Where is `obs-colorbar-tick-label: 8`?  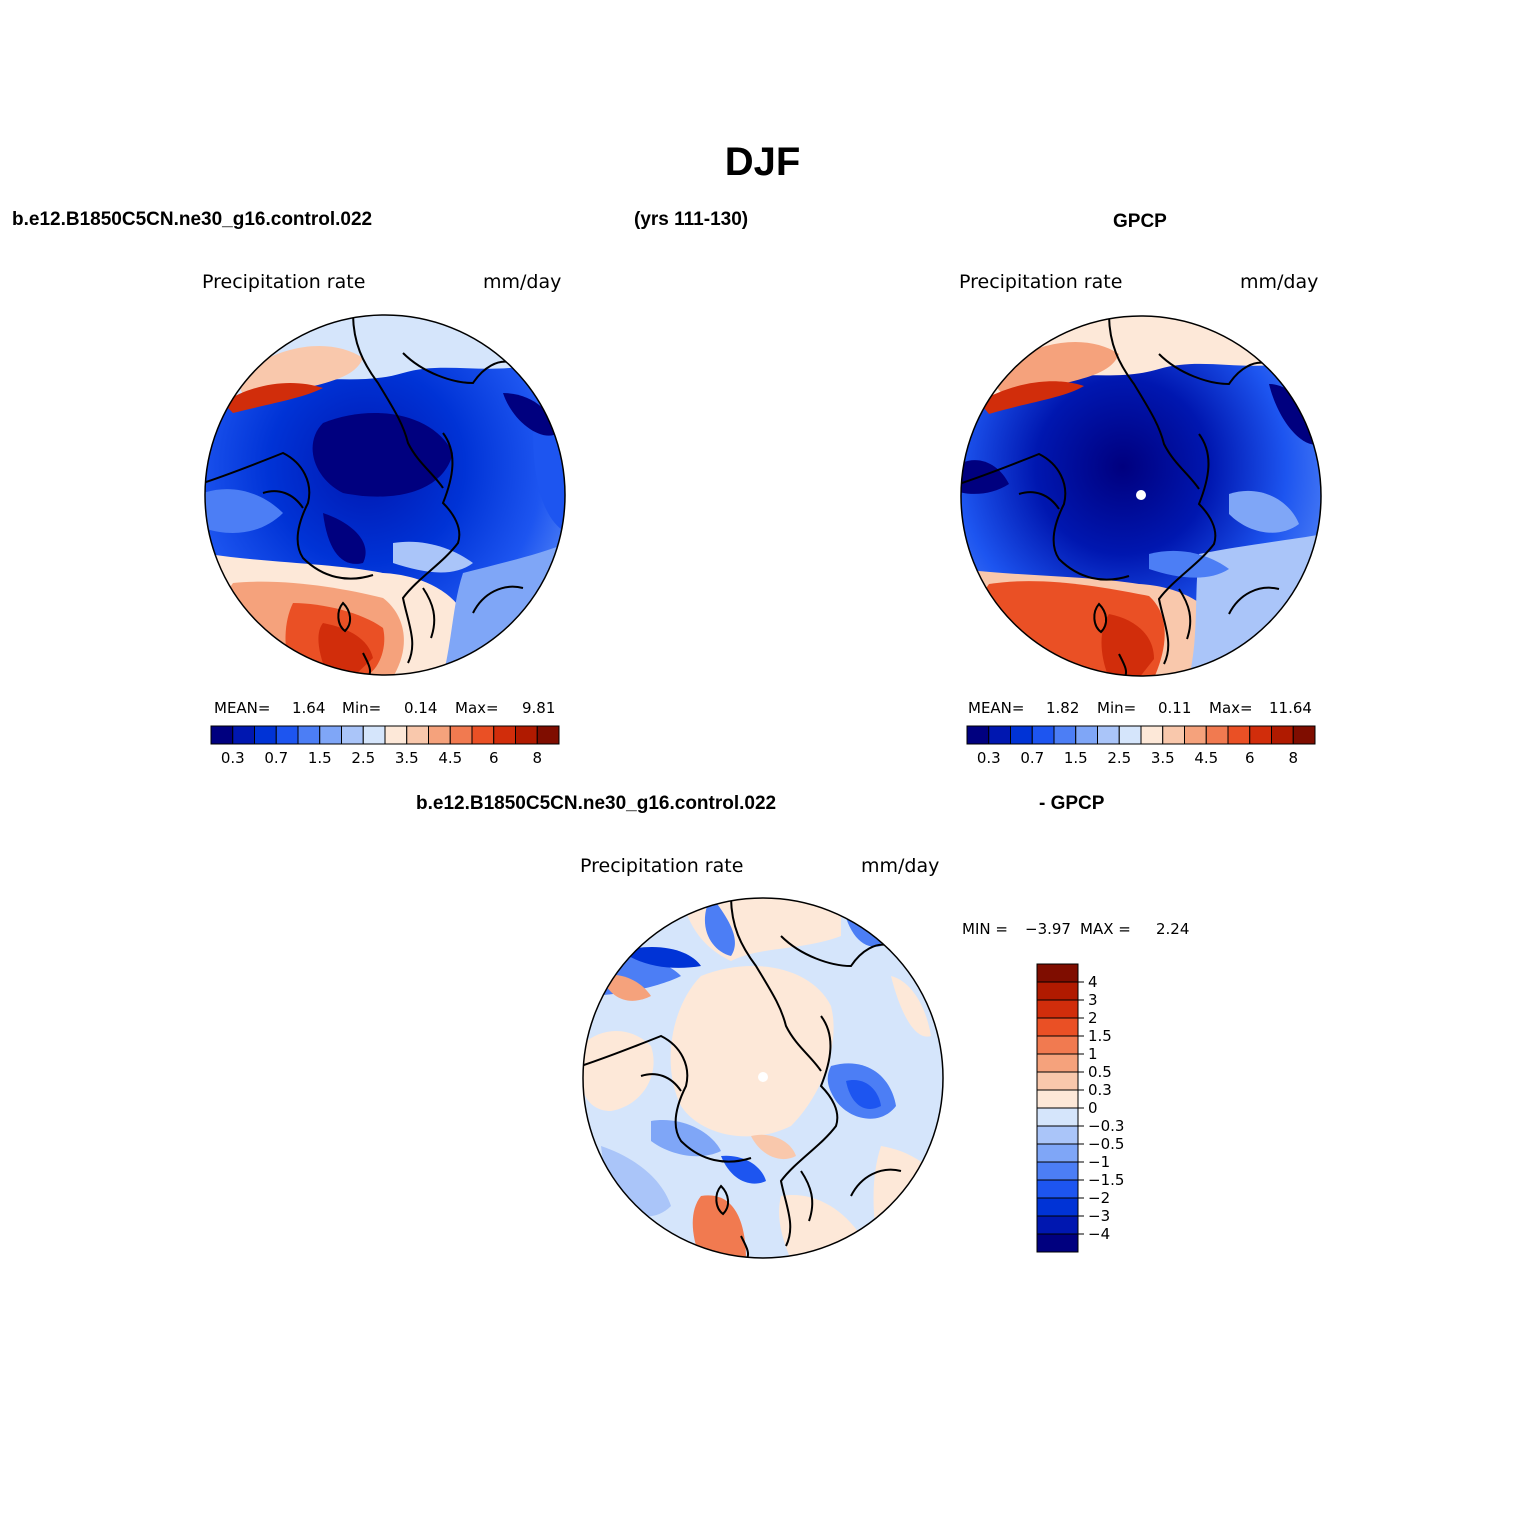
obs-colorbar-tick-label: 8 is located at coordinates (1293, 758).